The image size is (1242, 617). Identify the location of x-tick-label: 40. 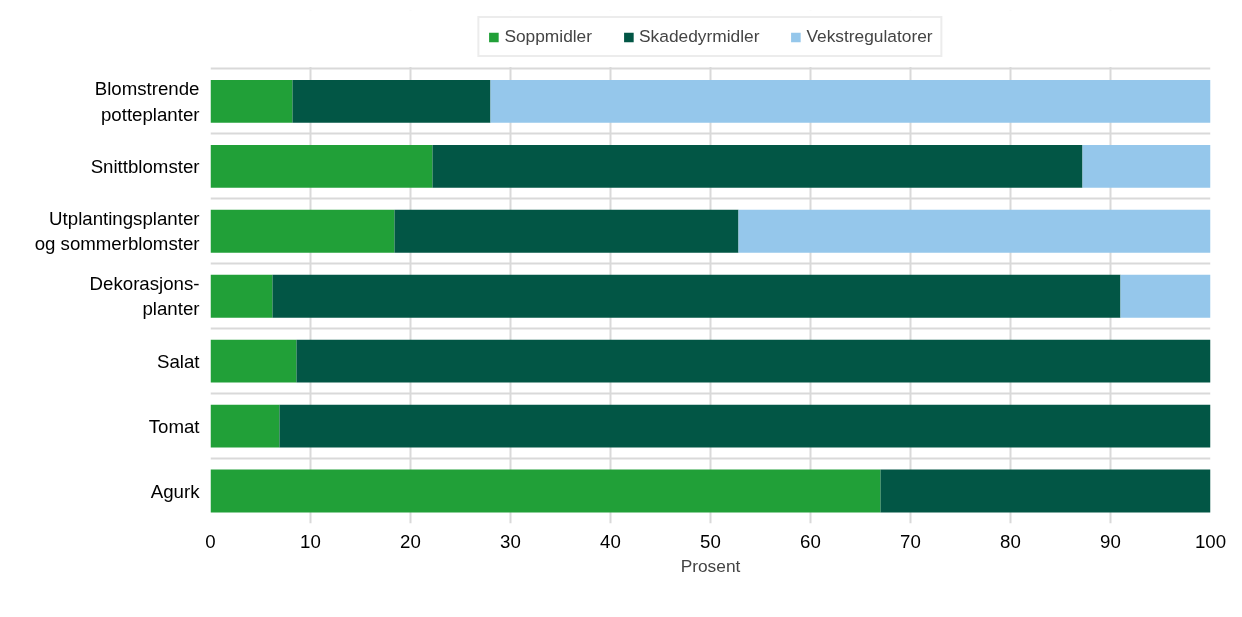
(610, 541).